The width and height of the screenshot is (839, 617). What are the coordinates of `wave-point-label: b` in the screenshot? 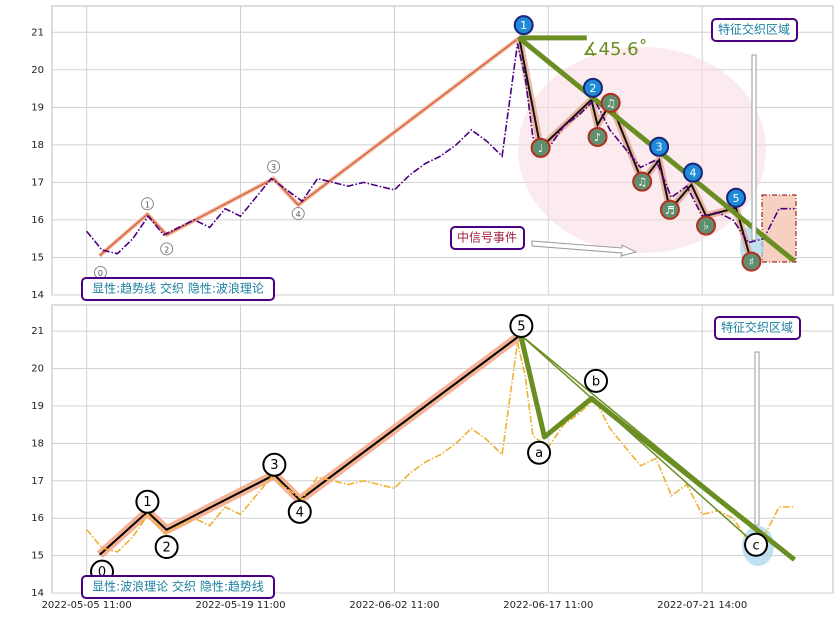 It's located at (596, 381).